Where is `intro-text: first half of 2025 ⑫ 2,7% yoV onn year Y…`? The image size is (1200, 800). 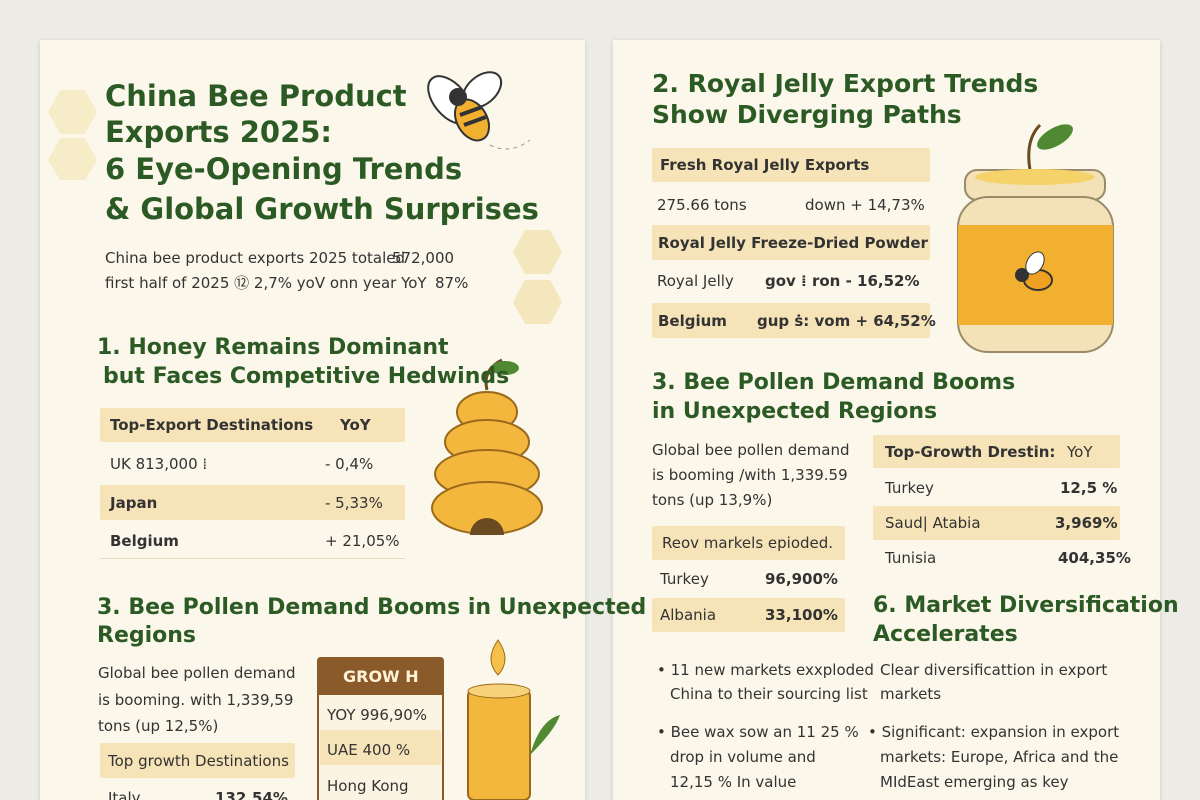 intro-text: first half of 2025 ⑫ 2,7% yoV onn year Y… is located at coordinates (266, 283).